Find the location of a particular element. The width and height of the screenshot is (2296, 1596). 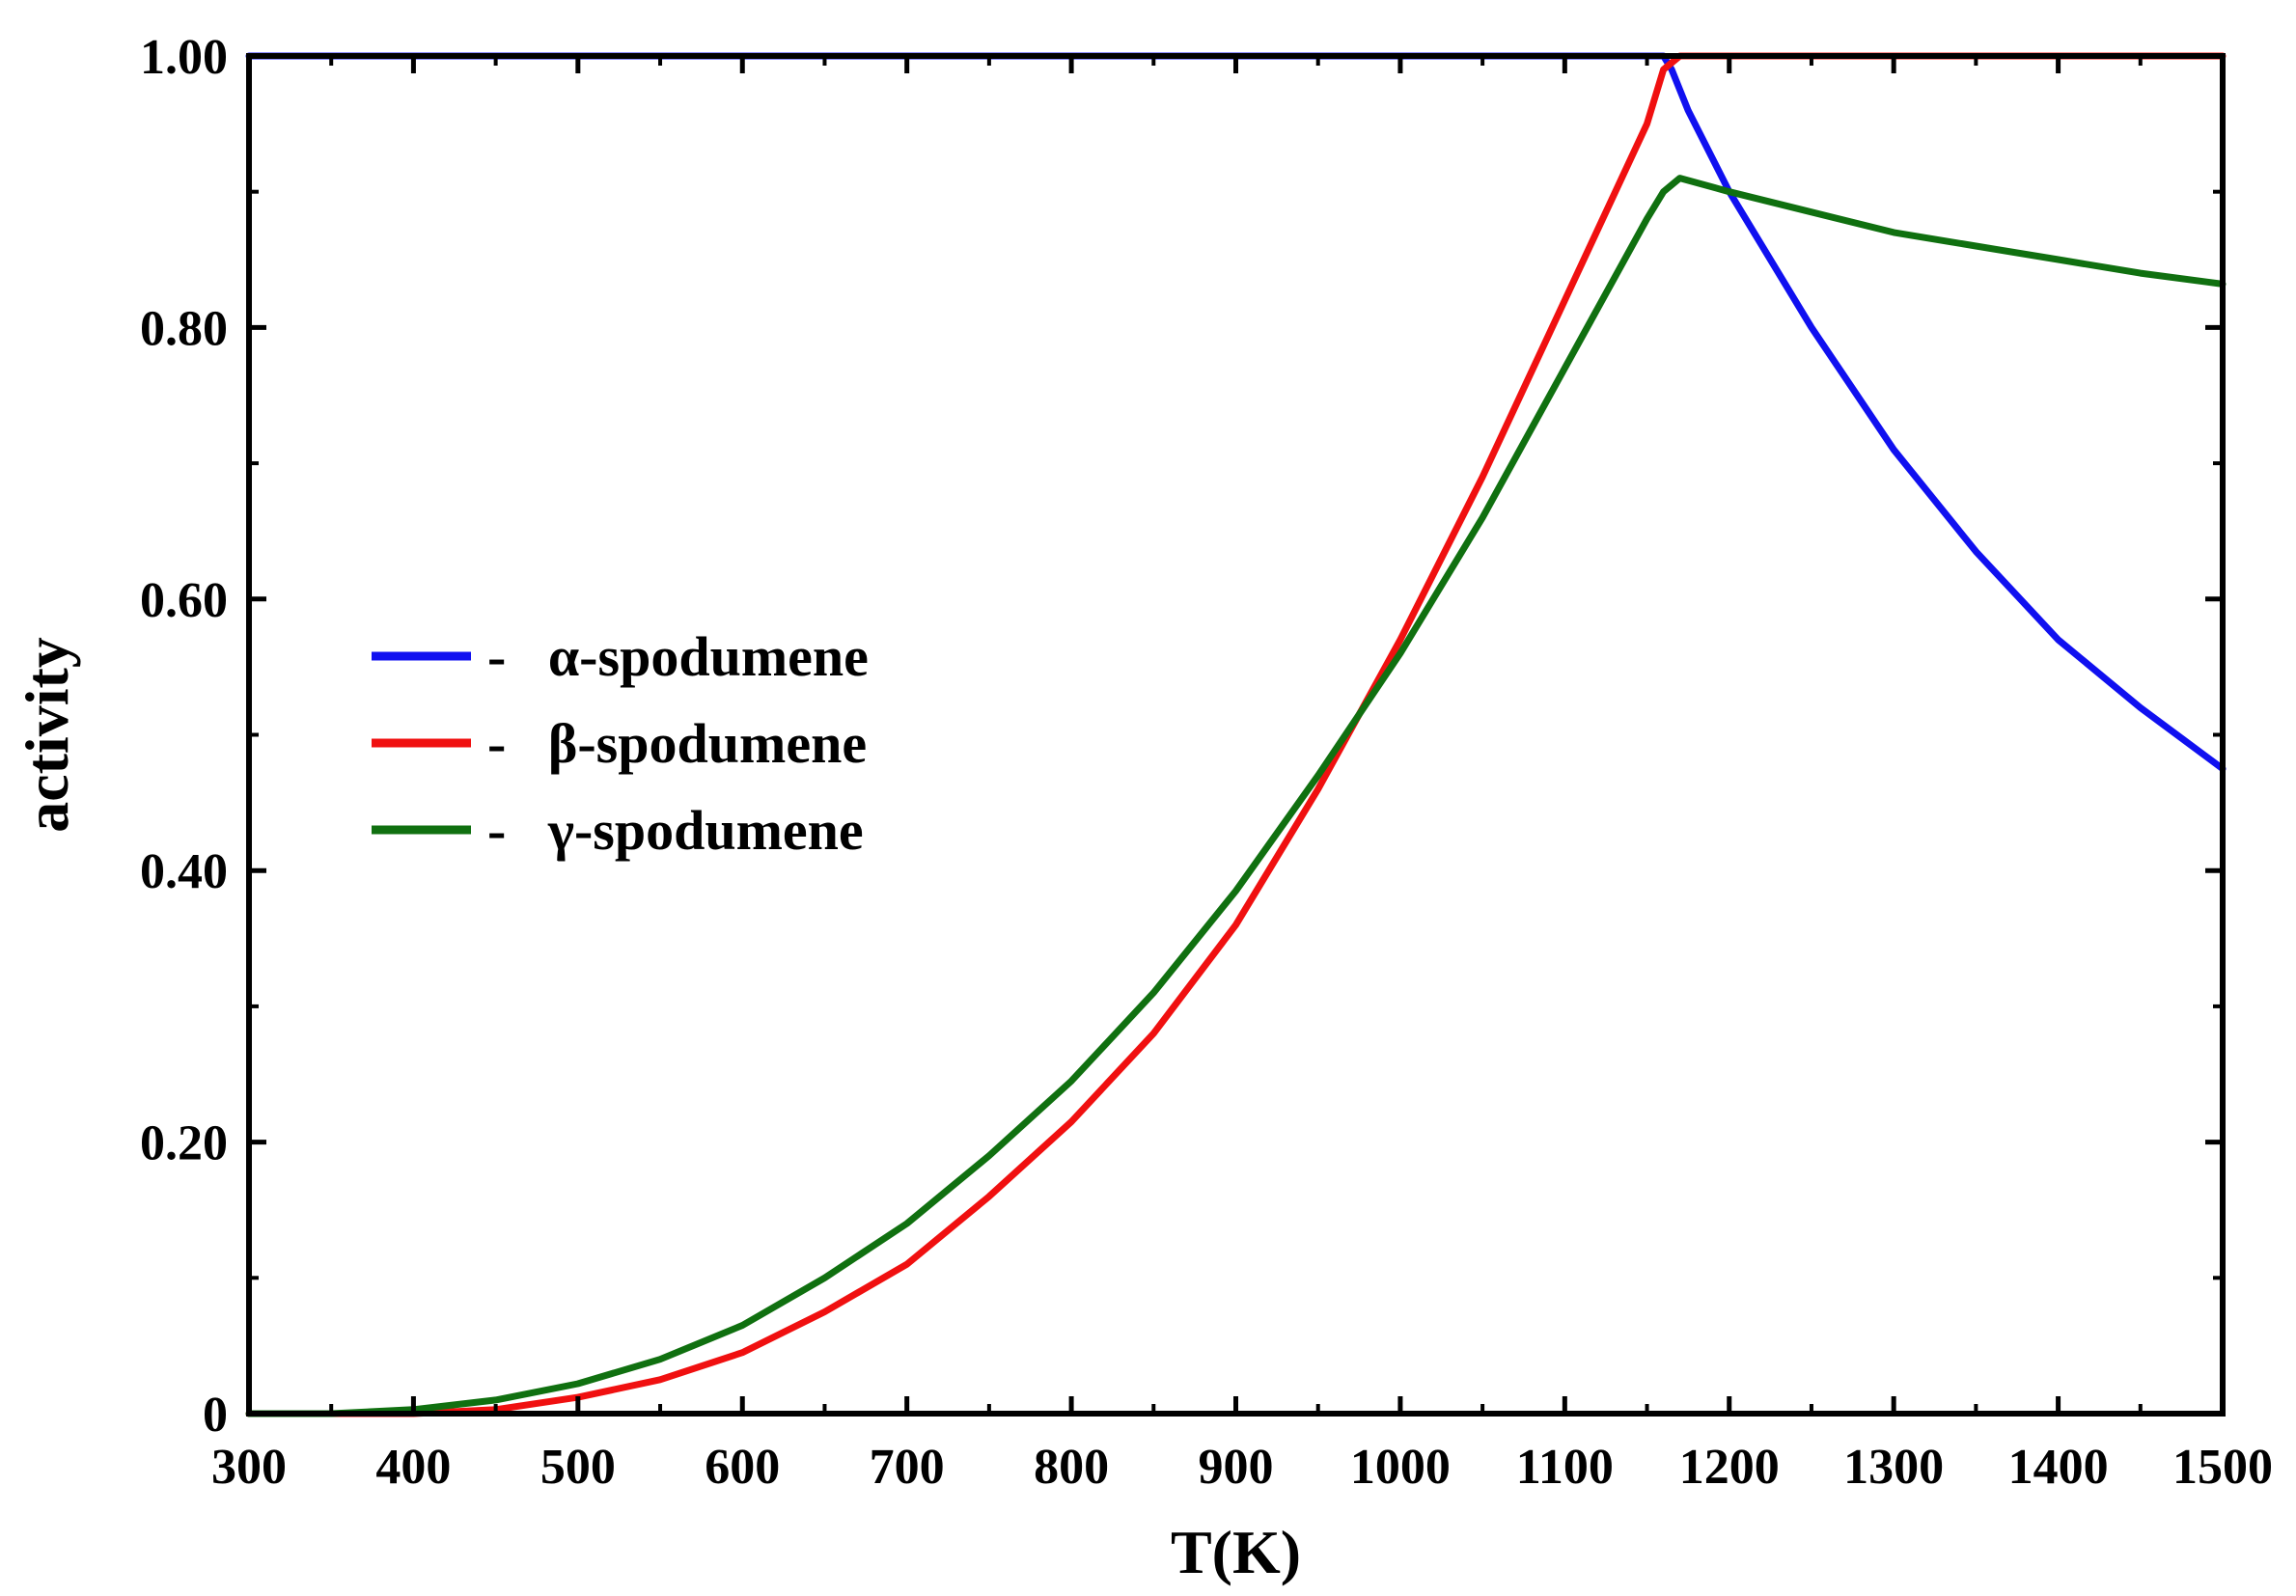

x-tick-label: 1000 is located at coordinates (1400, 1468).